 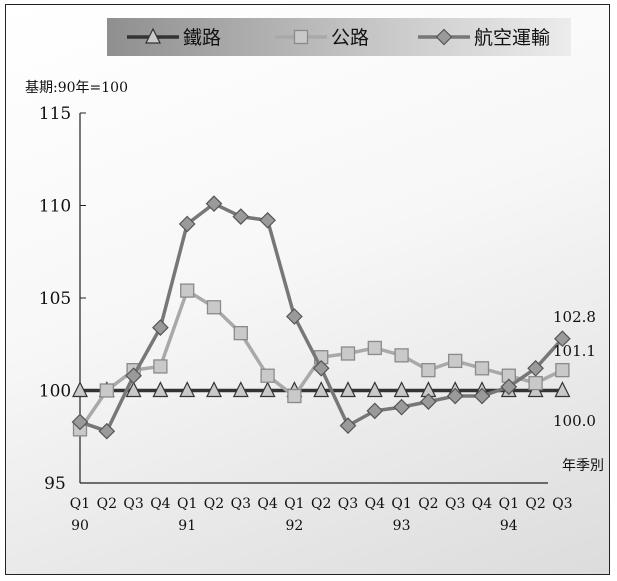 I want to click on y-tick-label: 115, so click(x=55, y=114).